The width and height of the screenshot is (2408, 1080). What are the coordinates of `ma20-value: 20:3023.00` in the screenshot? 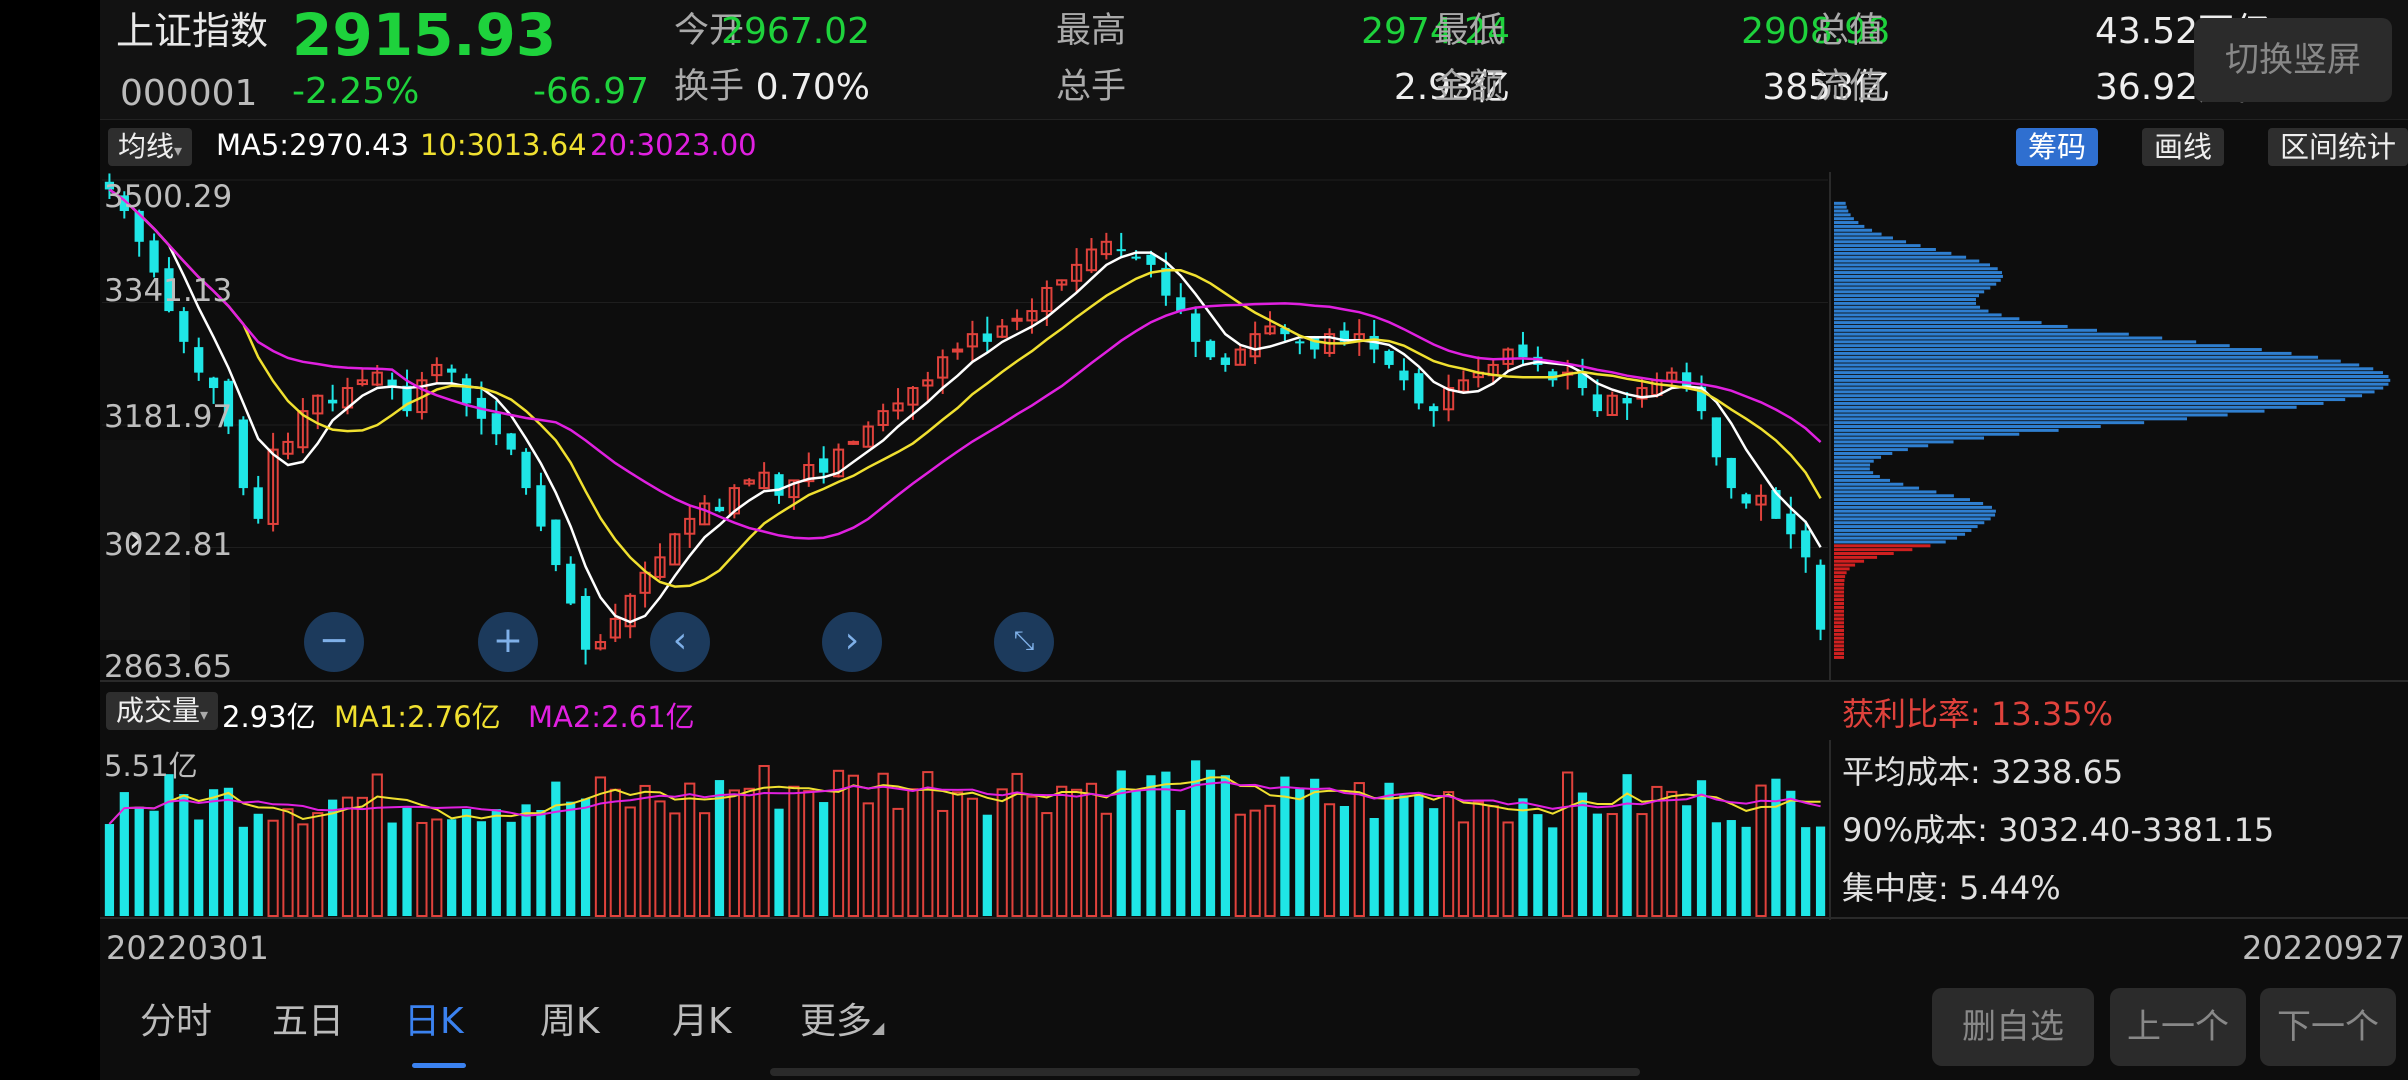 It's located at (673, 145).